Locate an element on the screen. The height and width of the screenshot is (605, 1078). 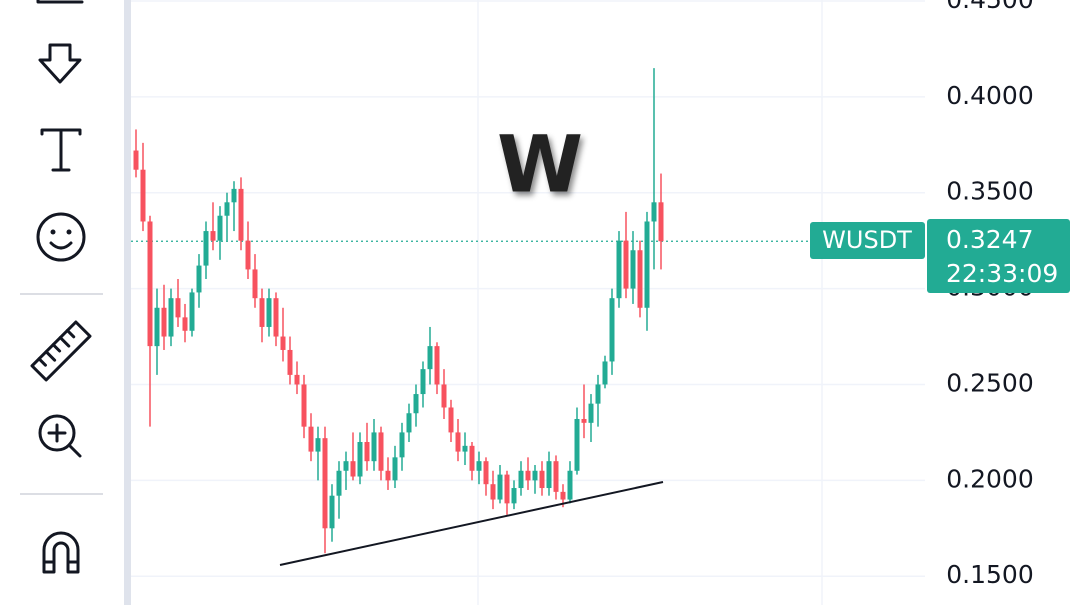
countdown: 22:33:09 is located at coordinates (1002, 273).